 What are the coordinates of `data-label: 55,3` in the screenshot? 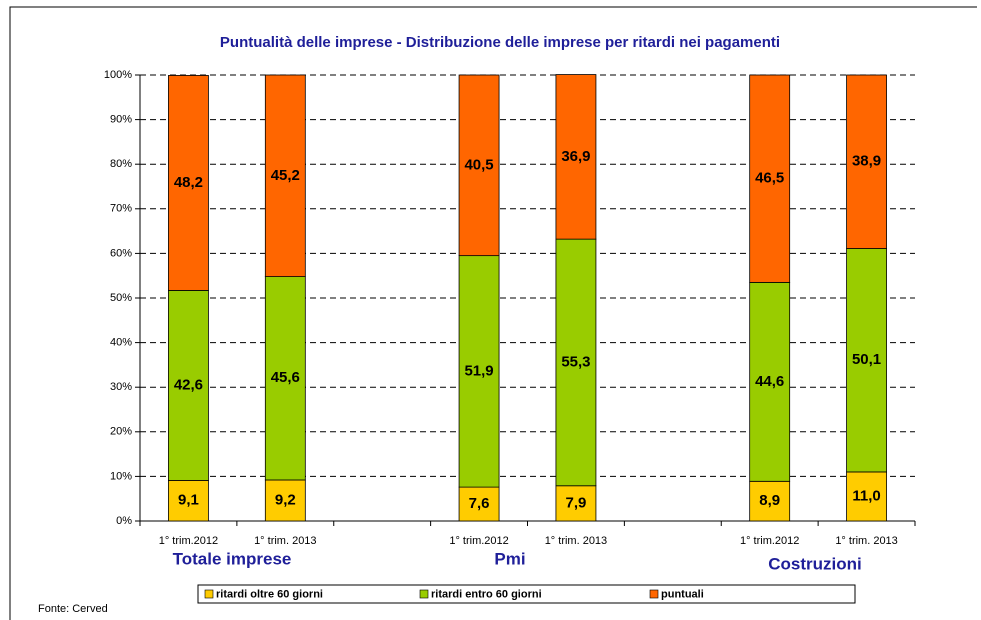 It's located at (575, 361).